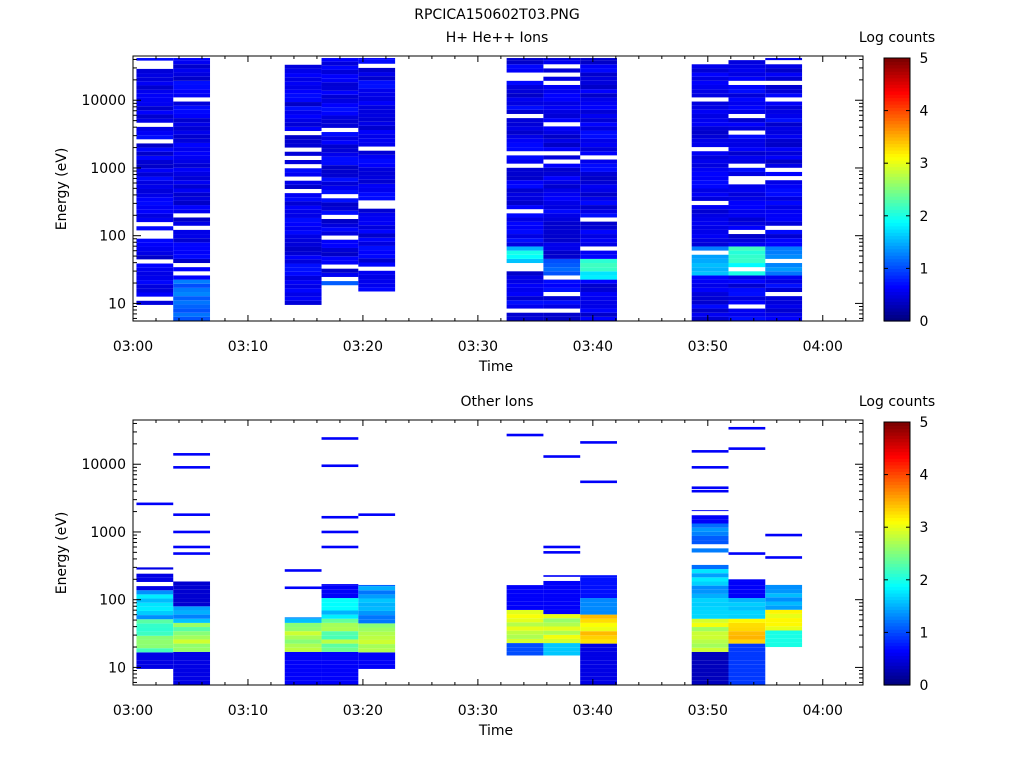 The width and height of the screenshot is (1024, 768). I want to click on x-tick-label: 03:10, so click(248, 711).